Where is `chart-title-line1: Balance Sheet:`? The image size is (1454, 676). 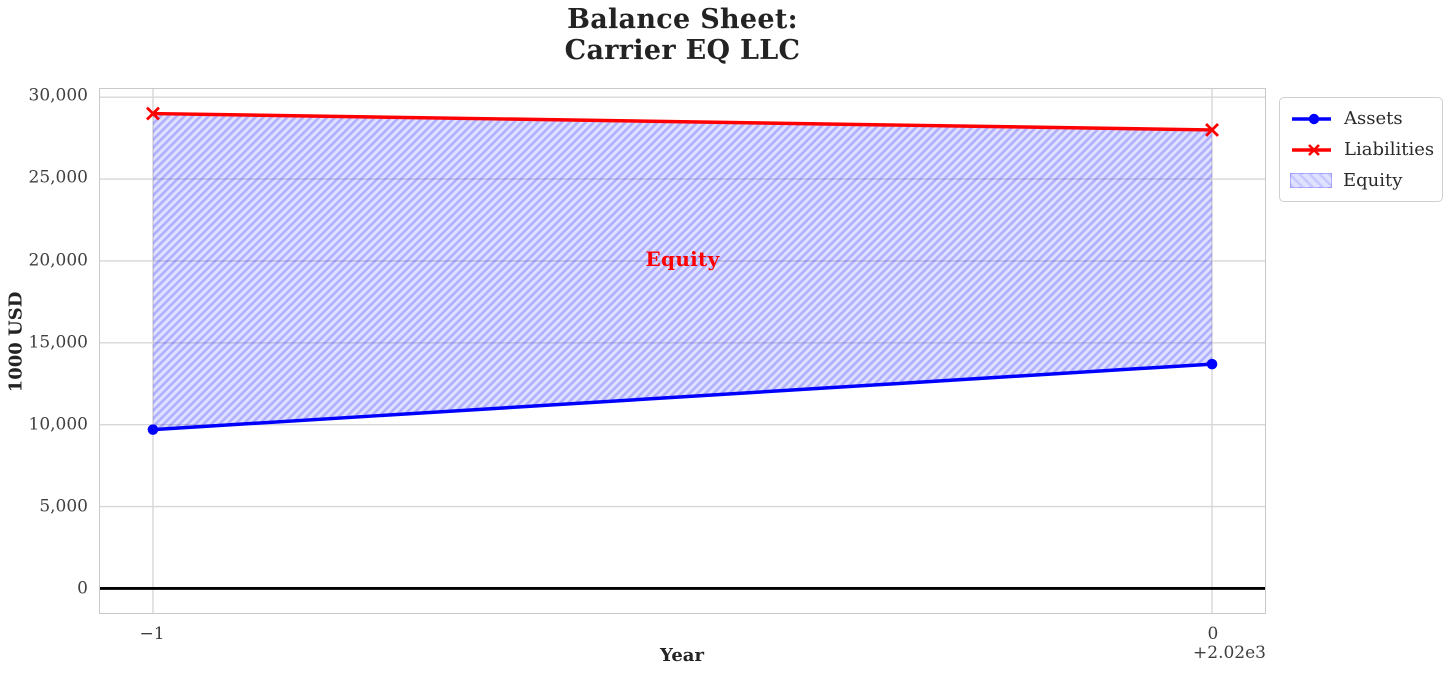 chart-title-line1: Balance Sheet: is located at coordinates (682, 19).